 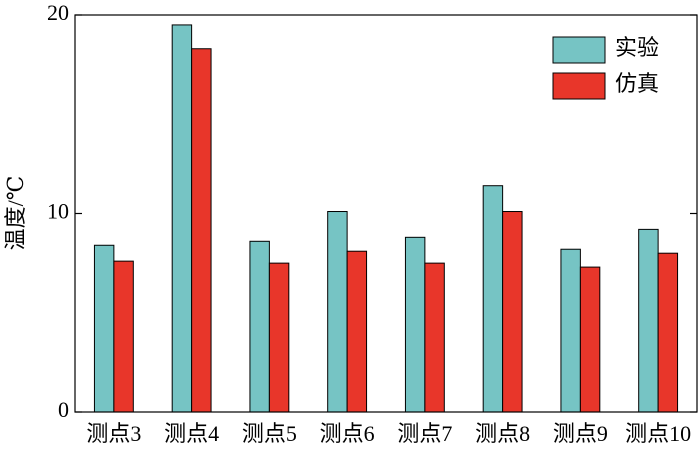 What do you see at coordinates (347, 433) in the screenshot?
I see `x-tick-label: 测点6` at bounding box center [347, 433].